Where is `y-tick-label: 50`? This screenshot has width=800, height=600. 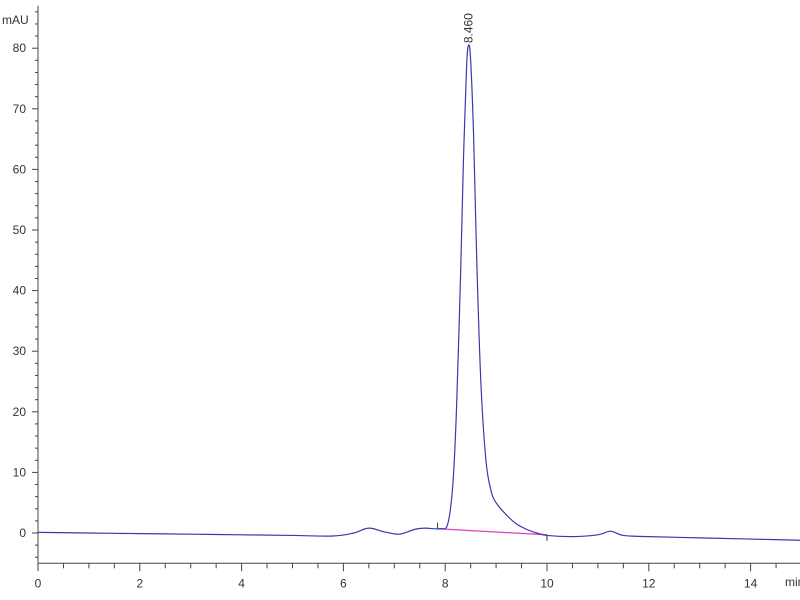
y-tick-label: 50 is located at coordinates (20, 230).